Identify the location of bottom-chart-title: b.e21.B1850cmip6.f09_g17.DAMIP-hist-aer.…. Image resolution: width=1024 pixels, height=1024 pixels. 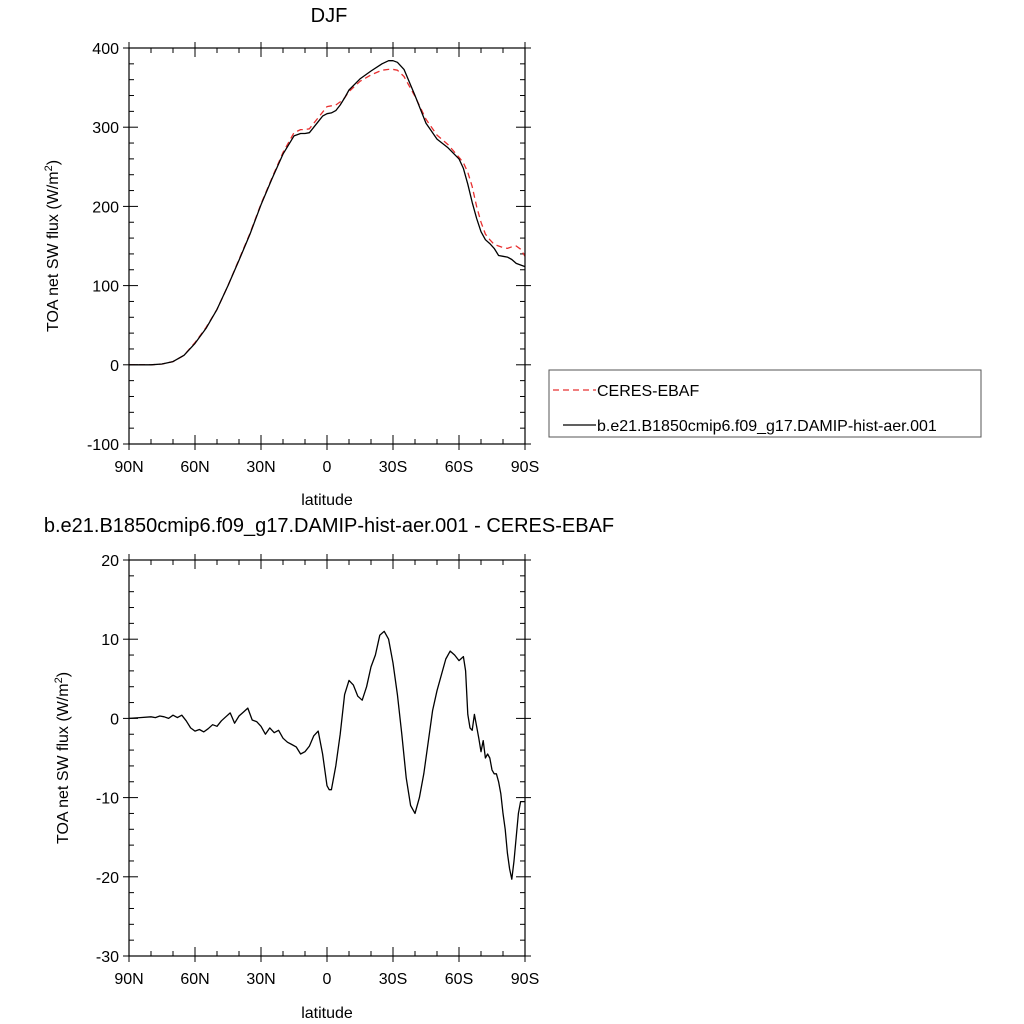
(329, 526).